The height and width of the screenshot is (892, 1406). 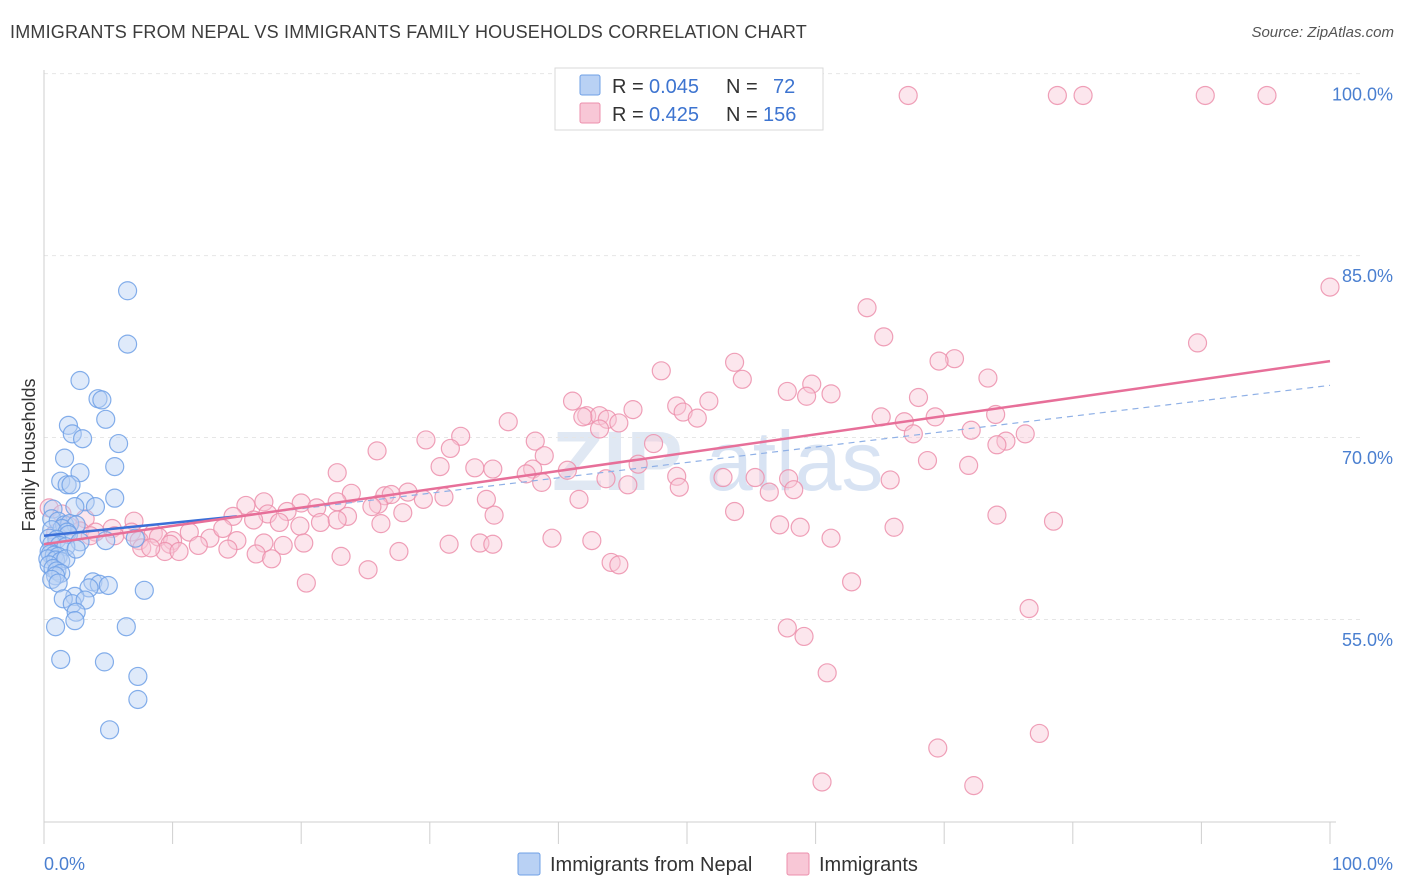 I want to click on bottom-legend-label-immigrants: Immigrants, so click(x=868, y=865).